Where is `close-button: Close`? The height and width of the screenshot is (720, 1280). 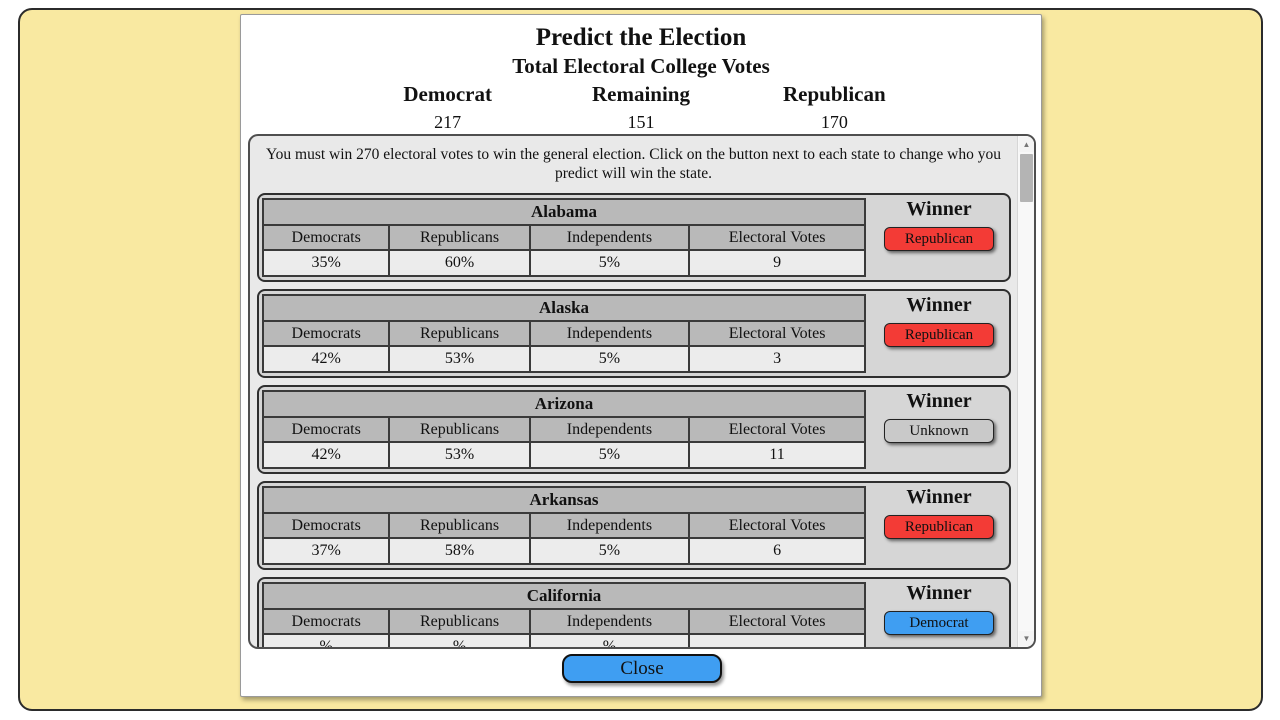 close-button: Close is located at coordinates (642, 668).